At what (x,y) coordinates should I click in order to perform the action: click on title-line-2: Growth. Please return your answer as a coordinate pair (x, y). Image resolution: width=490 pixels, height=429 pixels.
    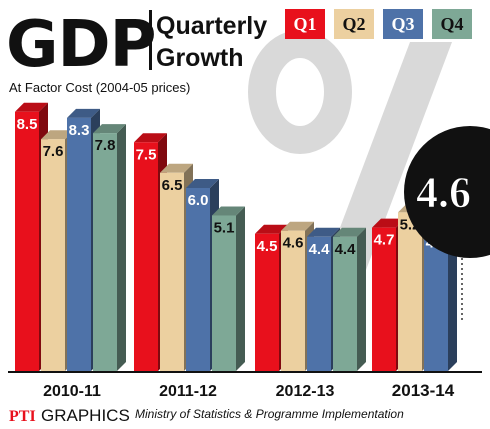
    Looking at the image, I should click on (200, 58).